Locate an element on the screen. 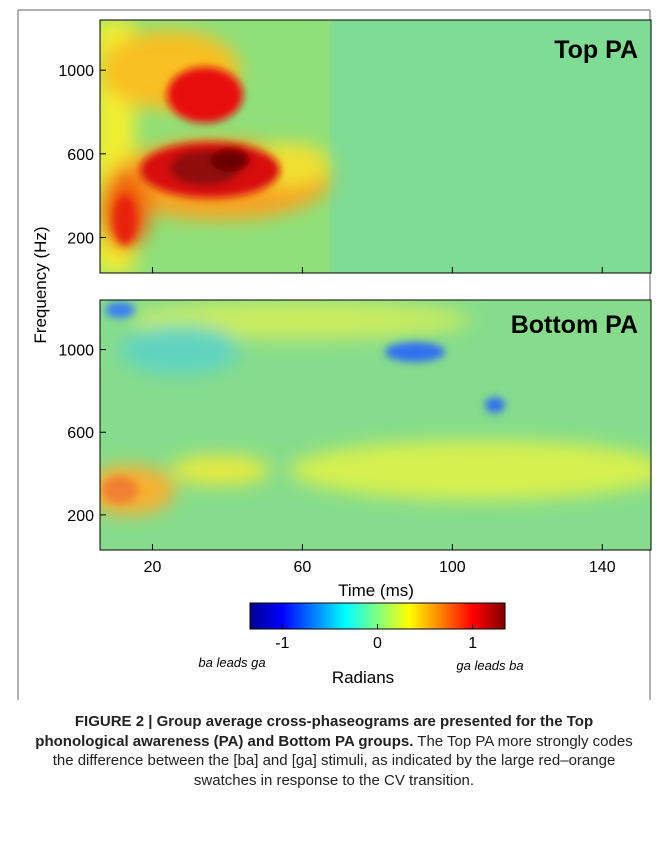 Image resolution: width=667 pixels, height=843 pixels. colorbar-tick-label: 0 is located at coordinates (377, 643).